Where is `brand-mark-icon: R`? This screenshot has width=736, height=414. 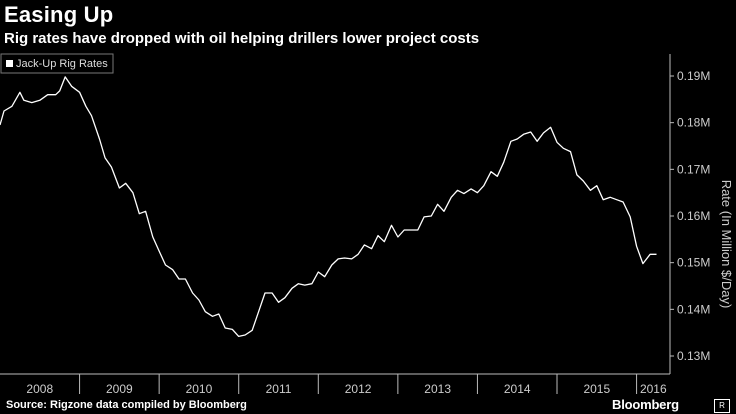
brand-mark-icon: R is located at coordinates (722, 406).